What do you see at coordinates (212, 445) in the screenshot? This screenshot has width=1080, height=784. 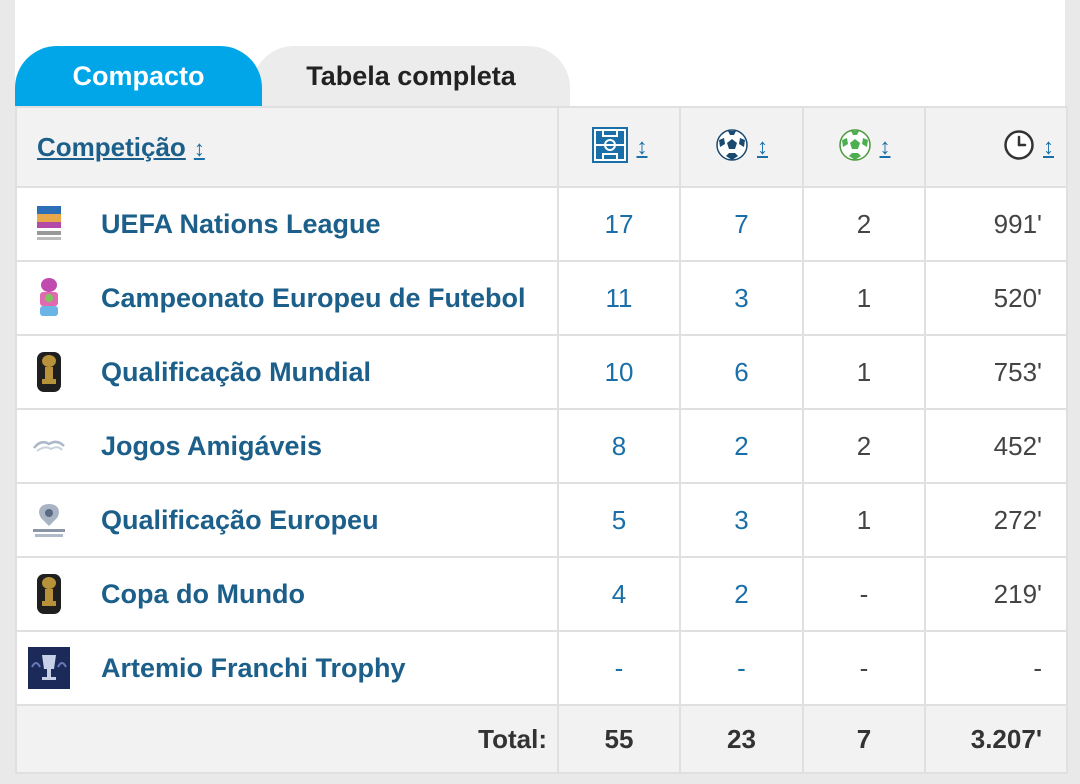 I see `competition-link: Jogos Amigáveis` at bounding box center [212, 445].